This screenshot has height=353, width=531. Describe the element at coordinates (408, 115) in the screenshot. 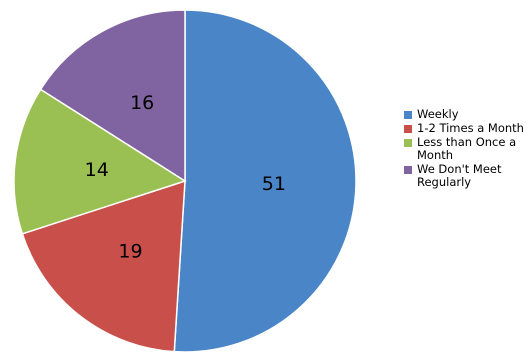

I see `legend-swatch-weekly` at that location.